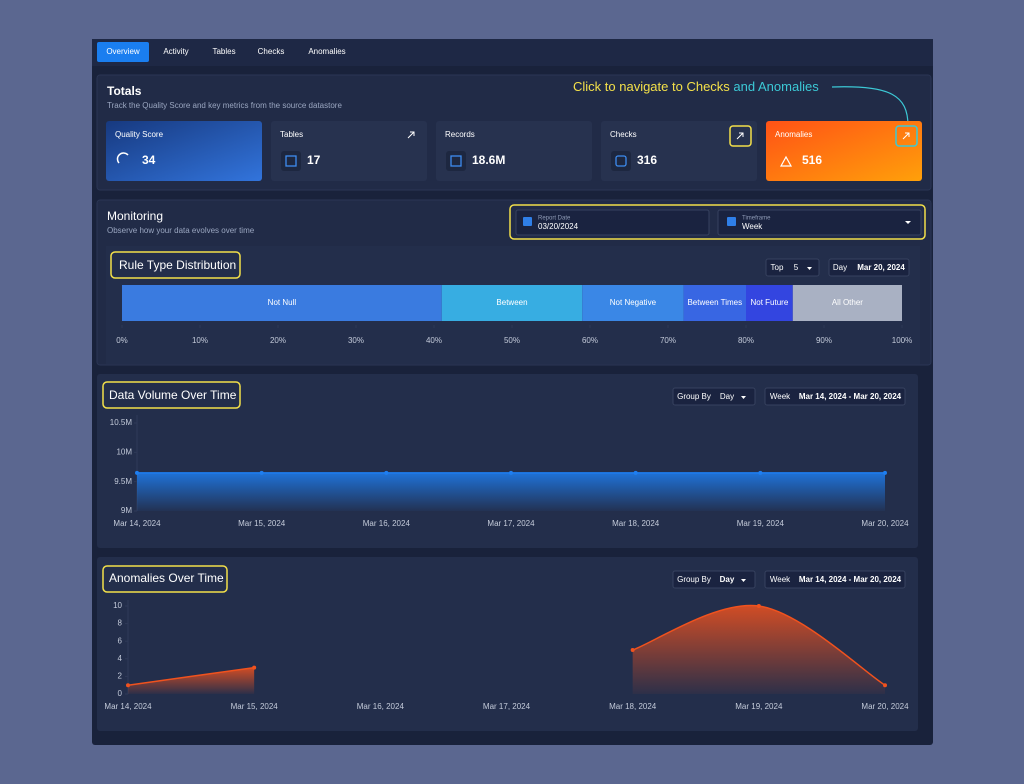 This screenshot has height=784, width=1024. What do you see at coordinates (124, 451) in the screenshot?
I see `y-tick-label: 10M` at bounding box center [124, 451].